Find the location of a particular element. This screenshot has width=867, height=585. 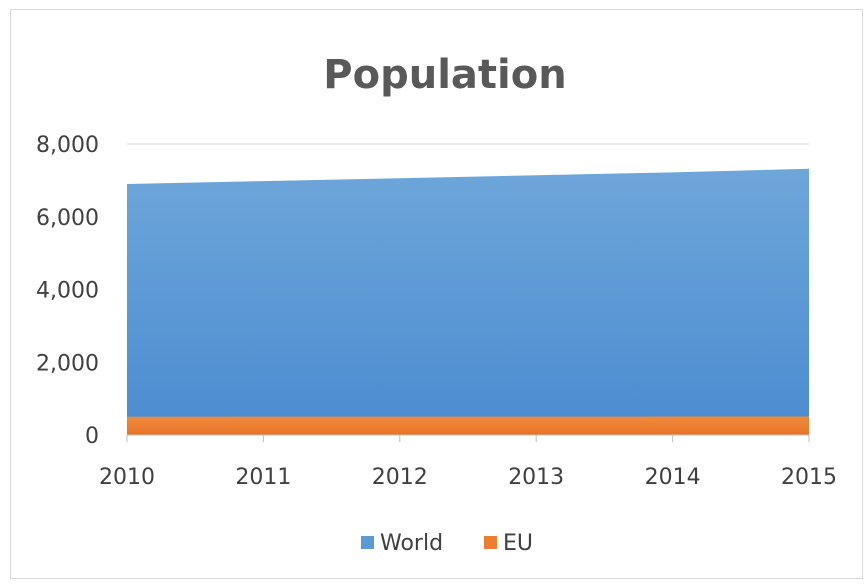

legend-swatch-world is located at coordinates (367, 542).